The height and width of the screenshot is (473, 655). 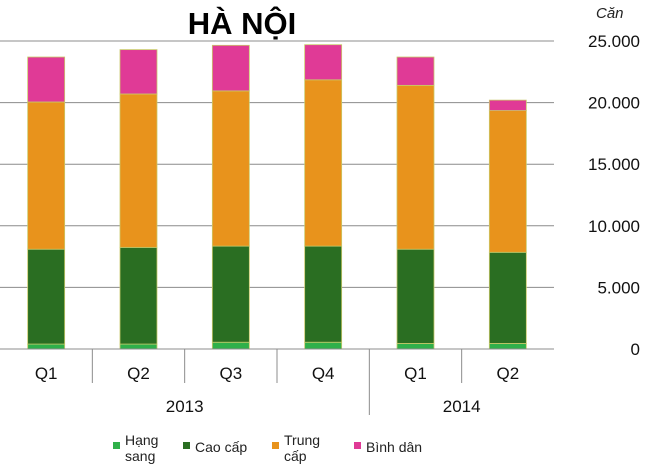 What do you see at coordinates (267, 448) in the screenshot?
I see `legend: Hạng sang Cao cấp Trung cấp Bình dân` at bounding box center [267, 448].